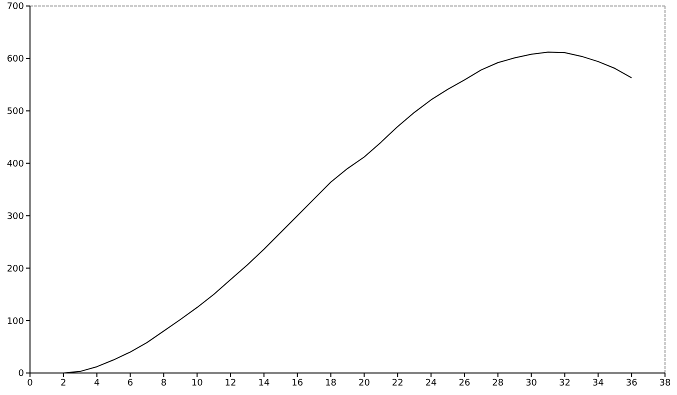  Describe the element at coordinates (15, 59) in the screenshot. I see `y-tick-label: 600` at that location.